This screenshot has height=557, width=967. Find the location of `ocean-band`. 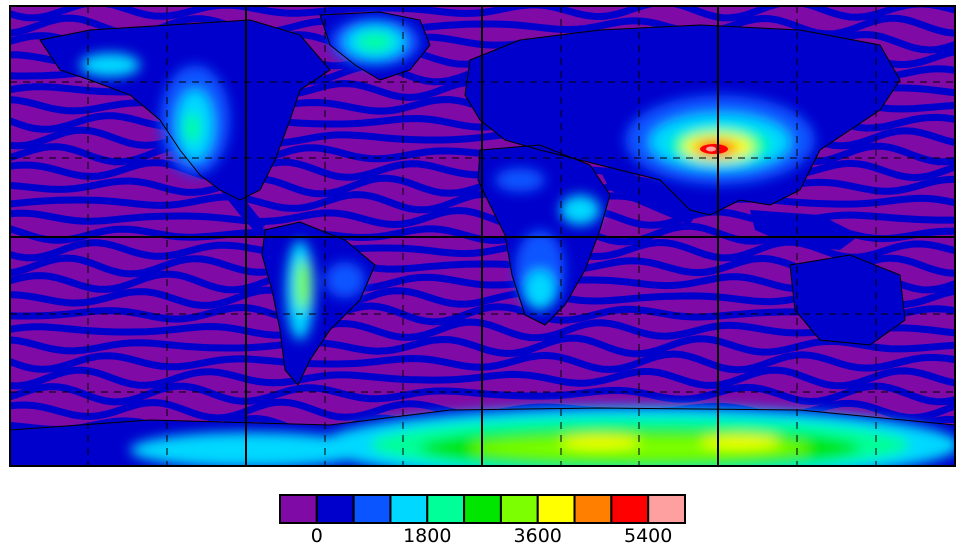

ocean-band is located at coordinates (420, 464).